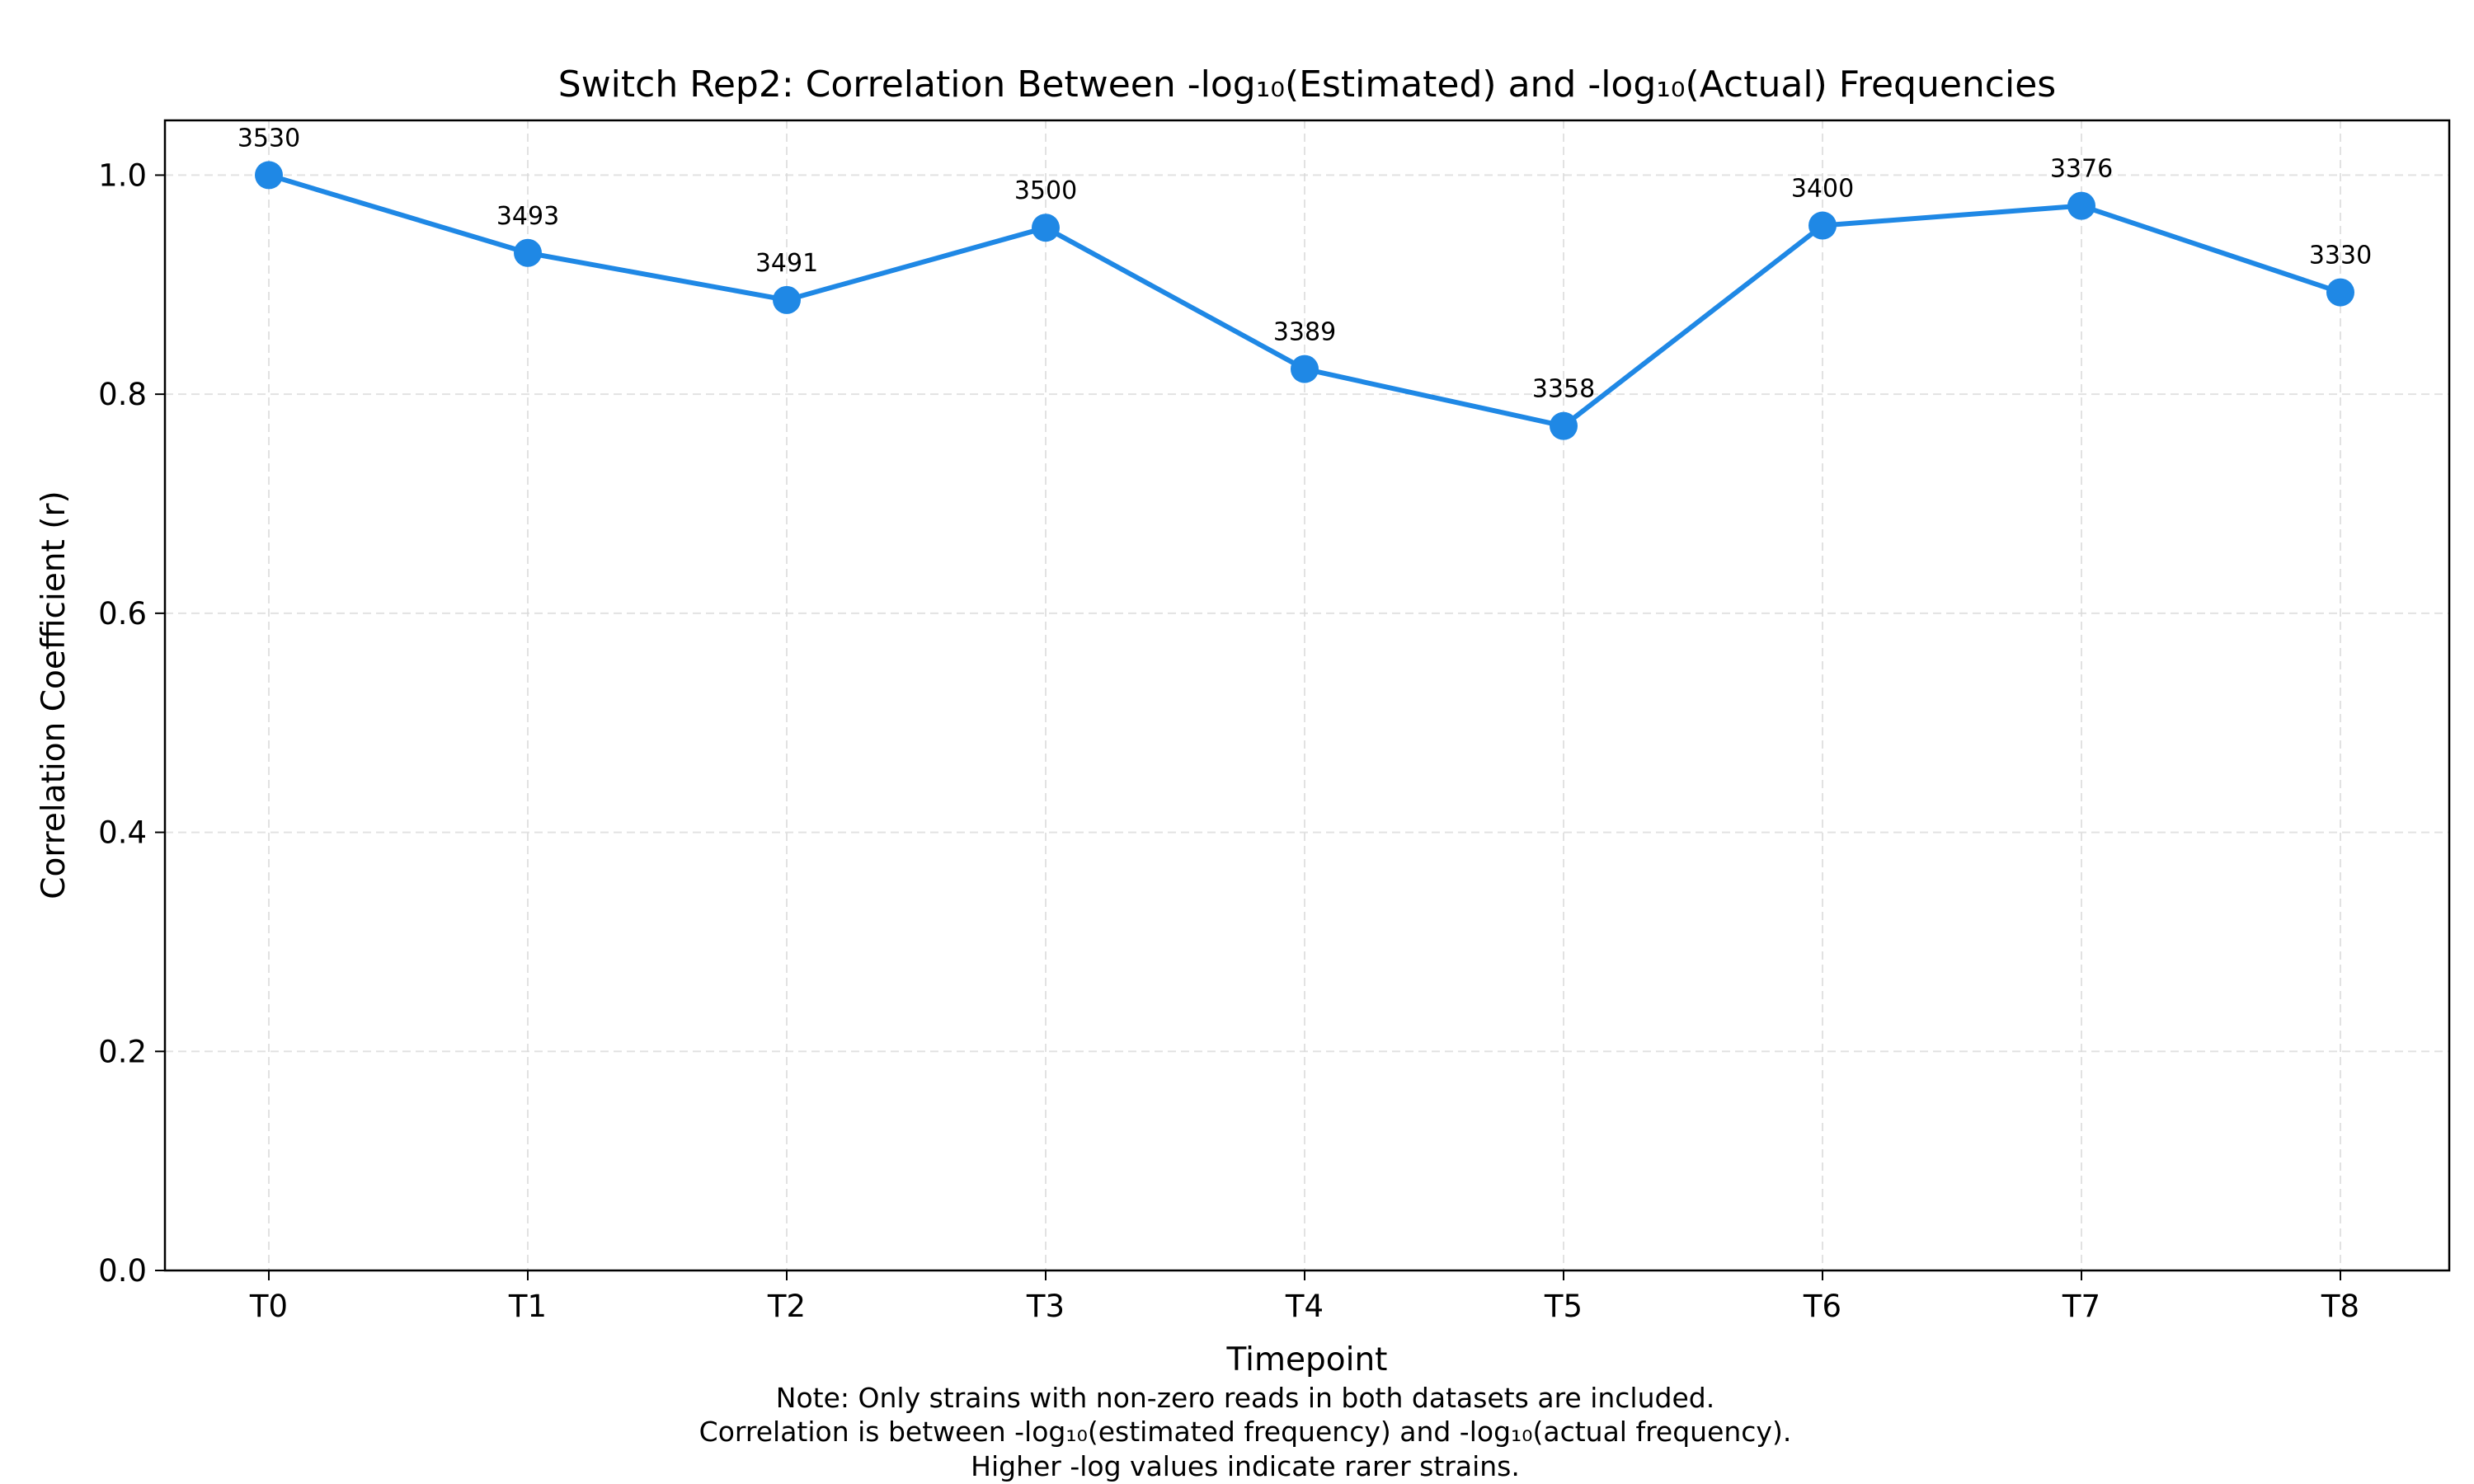 This screenshot has height=1484, width=2474. What do you see at coordinates (268, 1306) in the screenshot?
I see `x-tick-label: T0` at bounding box center [268, 1306].